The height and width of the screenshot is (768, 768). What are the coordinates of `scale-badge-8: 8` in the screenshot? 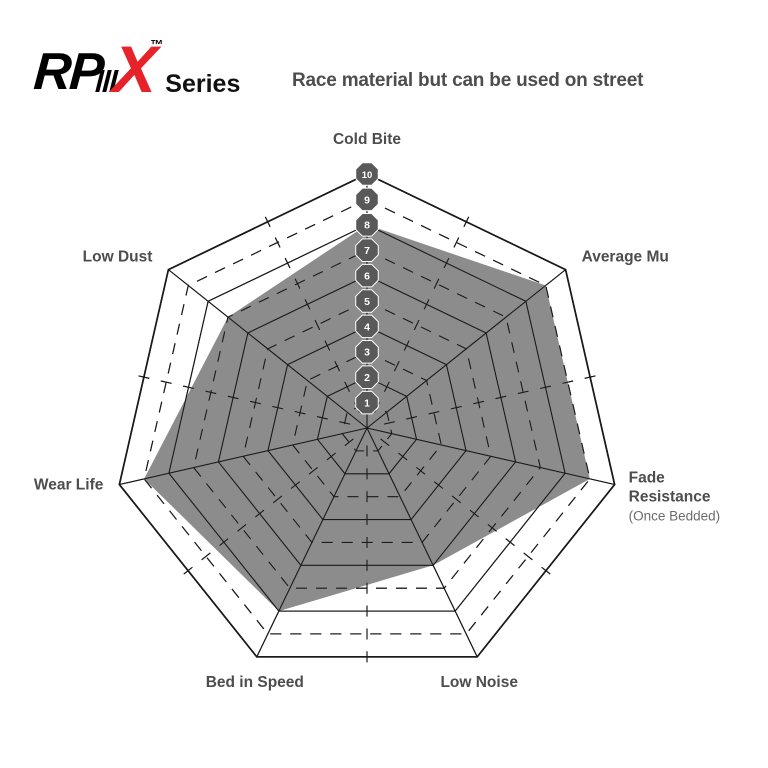 It's located at (367, 225).